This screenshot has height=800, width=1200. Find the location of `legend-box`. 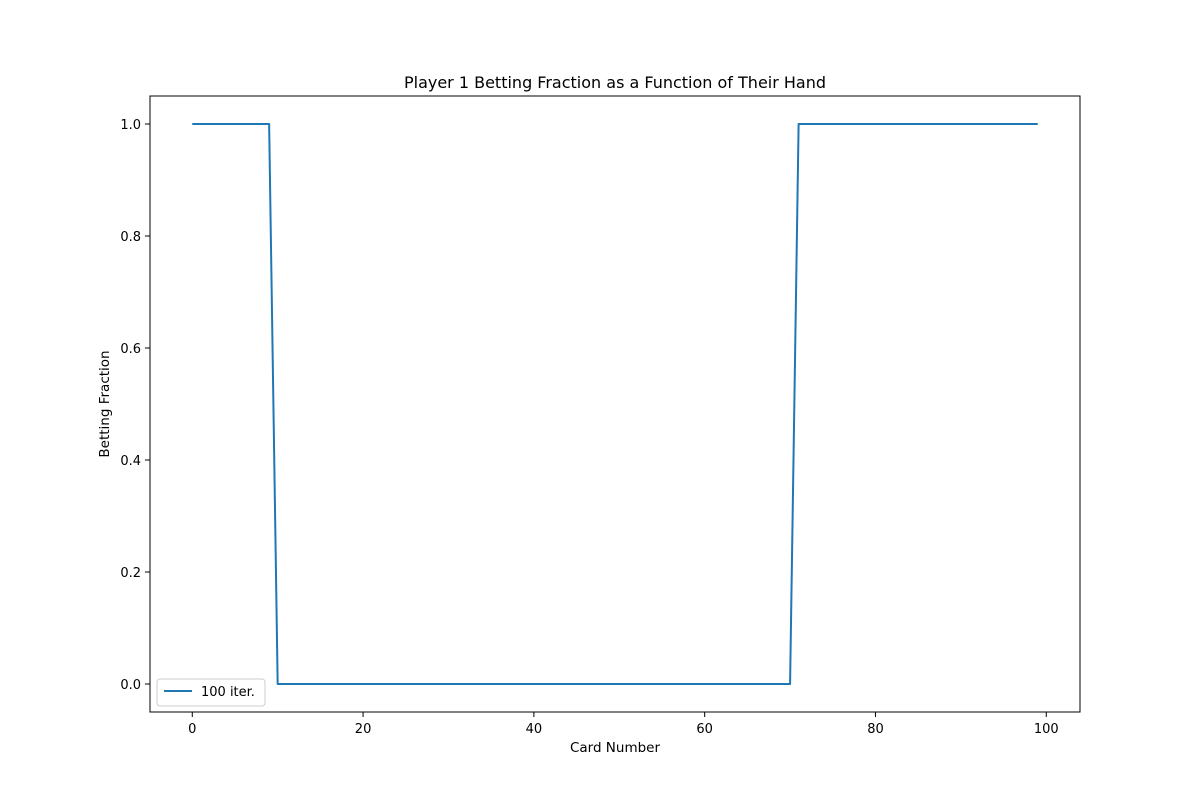

legend-box is located at coordinates (211, 692).